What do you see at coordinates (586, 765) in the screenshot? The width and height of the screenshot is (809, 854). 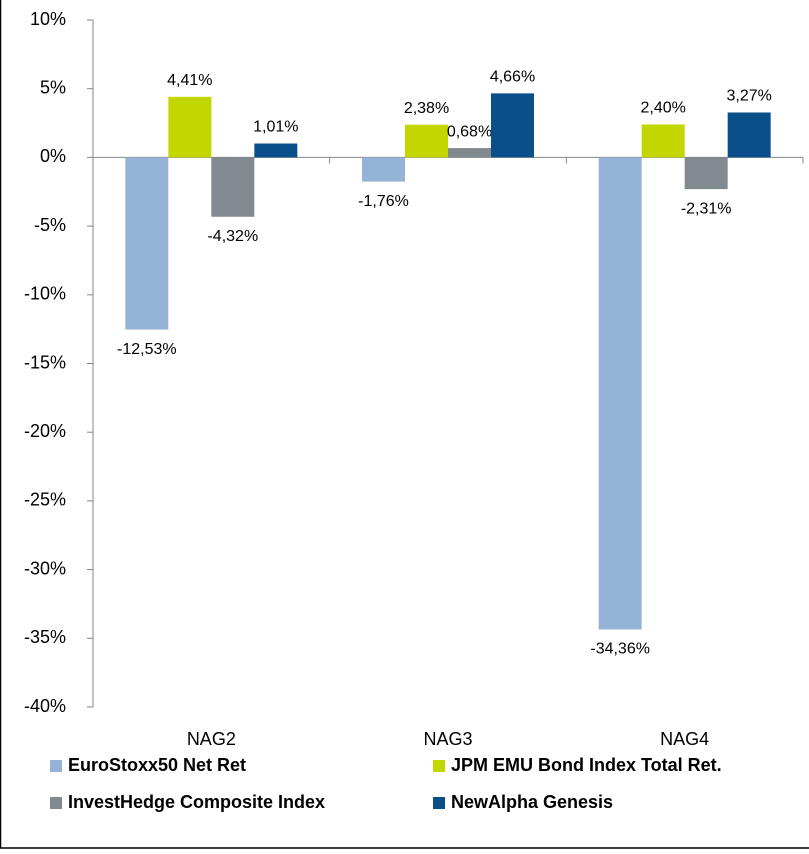 I see `legend-label: JPM EMU Bond Index Total Ret.` at bounding box center [586, 765].